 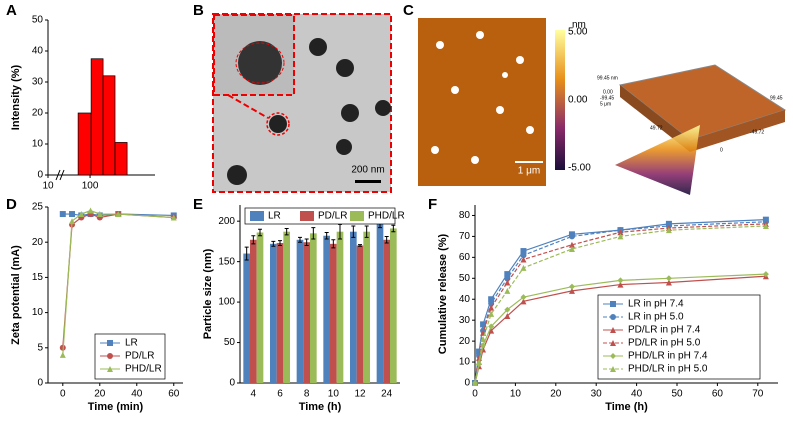 What do you see at coordinates (758, 394) in the screenshot?
I see `x-tick-label: 70` at bounding box center [758, 394].